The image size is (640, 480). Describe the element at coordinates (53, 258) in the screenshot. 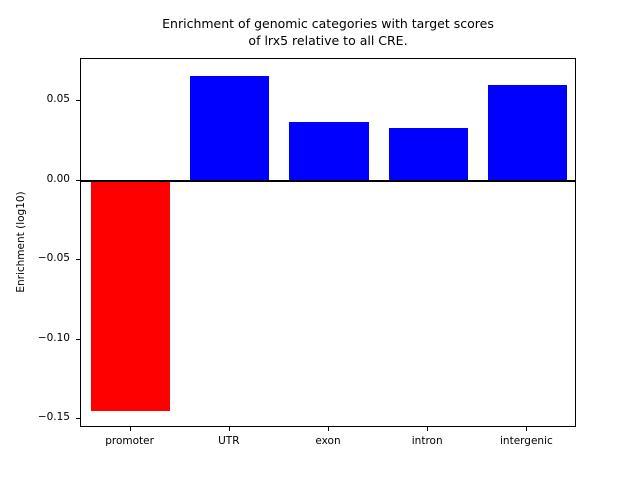

I see `y-tick-label: −0.05` at that location.